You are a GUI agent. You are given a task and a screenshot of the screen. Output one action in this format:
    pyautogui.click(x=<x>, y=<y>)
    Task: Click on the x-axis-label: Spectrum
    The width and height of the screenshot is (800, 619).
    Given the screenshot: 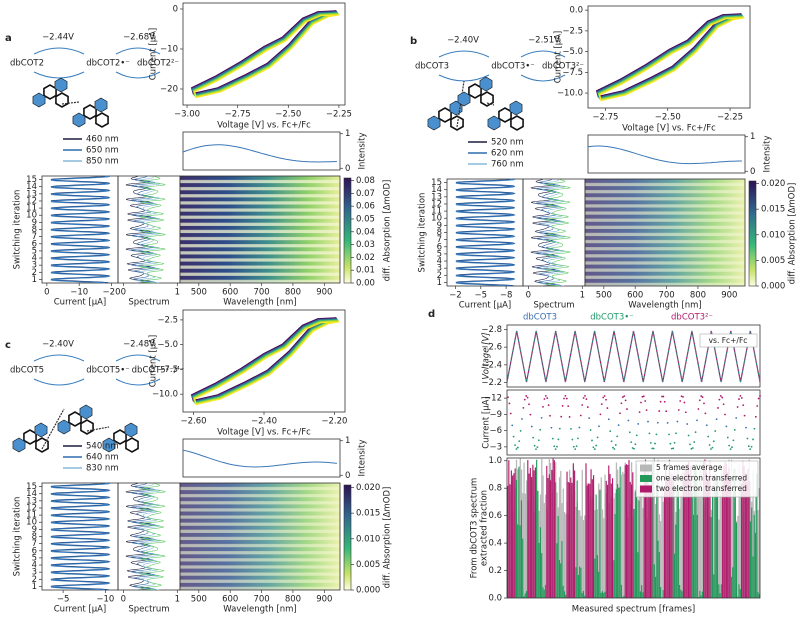 What is the action you would take?
    pyautogui.click(x=553, y=306)
    